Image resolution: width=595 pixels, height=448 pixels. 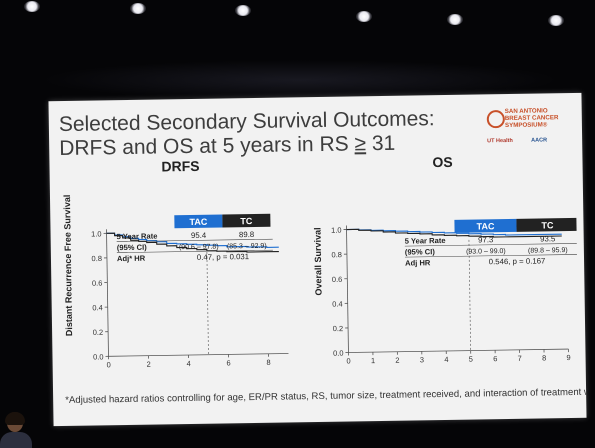 I want to click on x-tick-label: 5, so click(x=471, y=359).